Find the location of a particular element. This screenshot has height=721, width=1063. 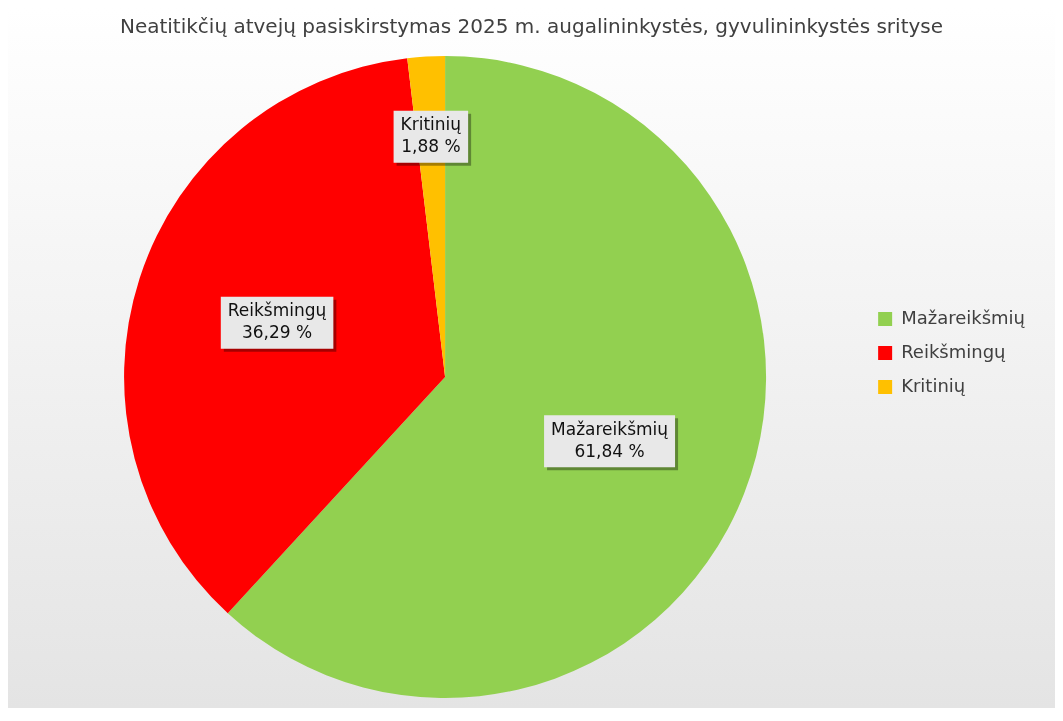

legend-label: Kritinių is located at coordinates (933, 385).